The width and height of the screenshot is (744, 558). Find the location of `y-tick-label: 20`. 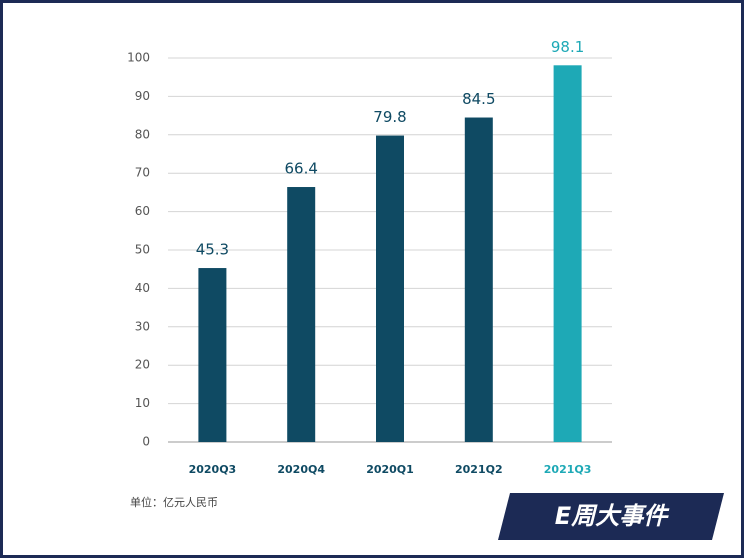

y-tick-label: 20 is located at coordinates (142, 365).